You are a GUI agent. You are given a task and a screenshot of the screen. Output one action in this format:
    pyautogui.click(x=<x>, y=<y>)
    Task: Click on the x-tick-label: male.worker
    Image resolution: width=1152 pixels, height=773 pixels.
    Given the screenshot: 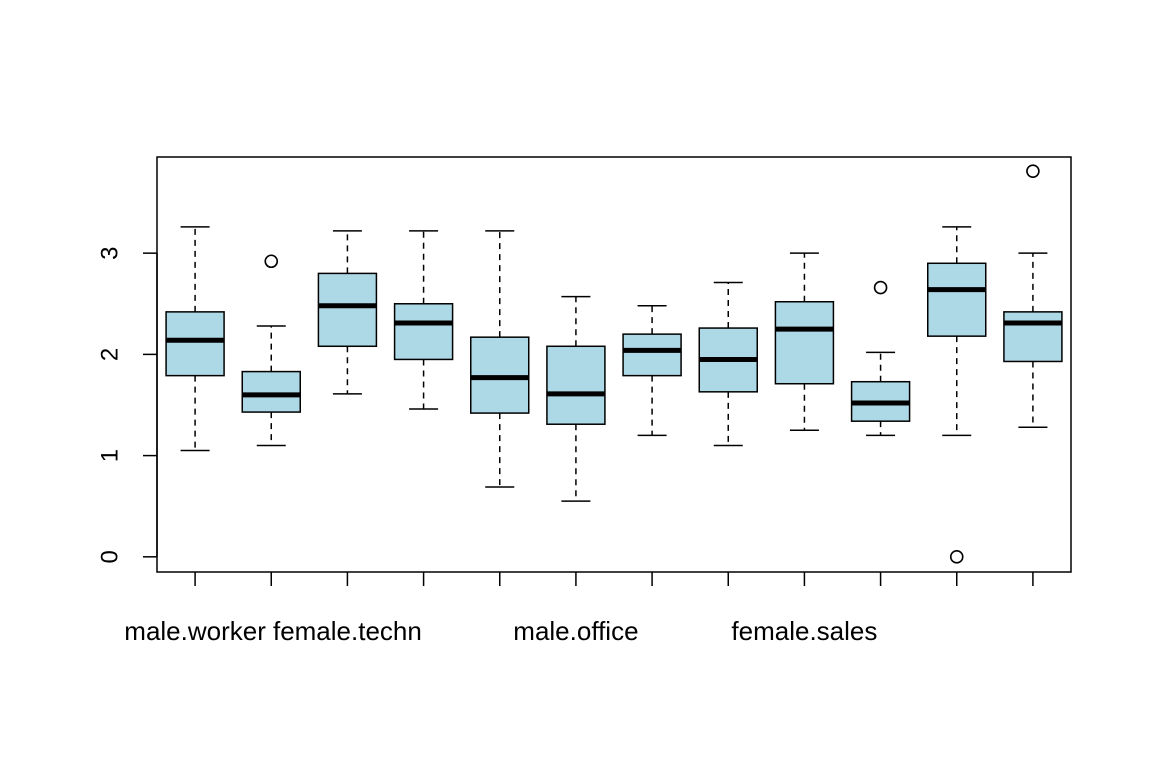 What is the action you would take?
    pyautogui.click(x=195, y=631)
    